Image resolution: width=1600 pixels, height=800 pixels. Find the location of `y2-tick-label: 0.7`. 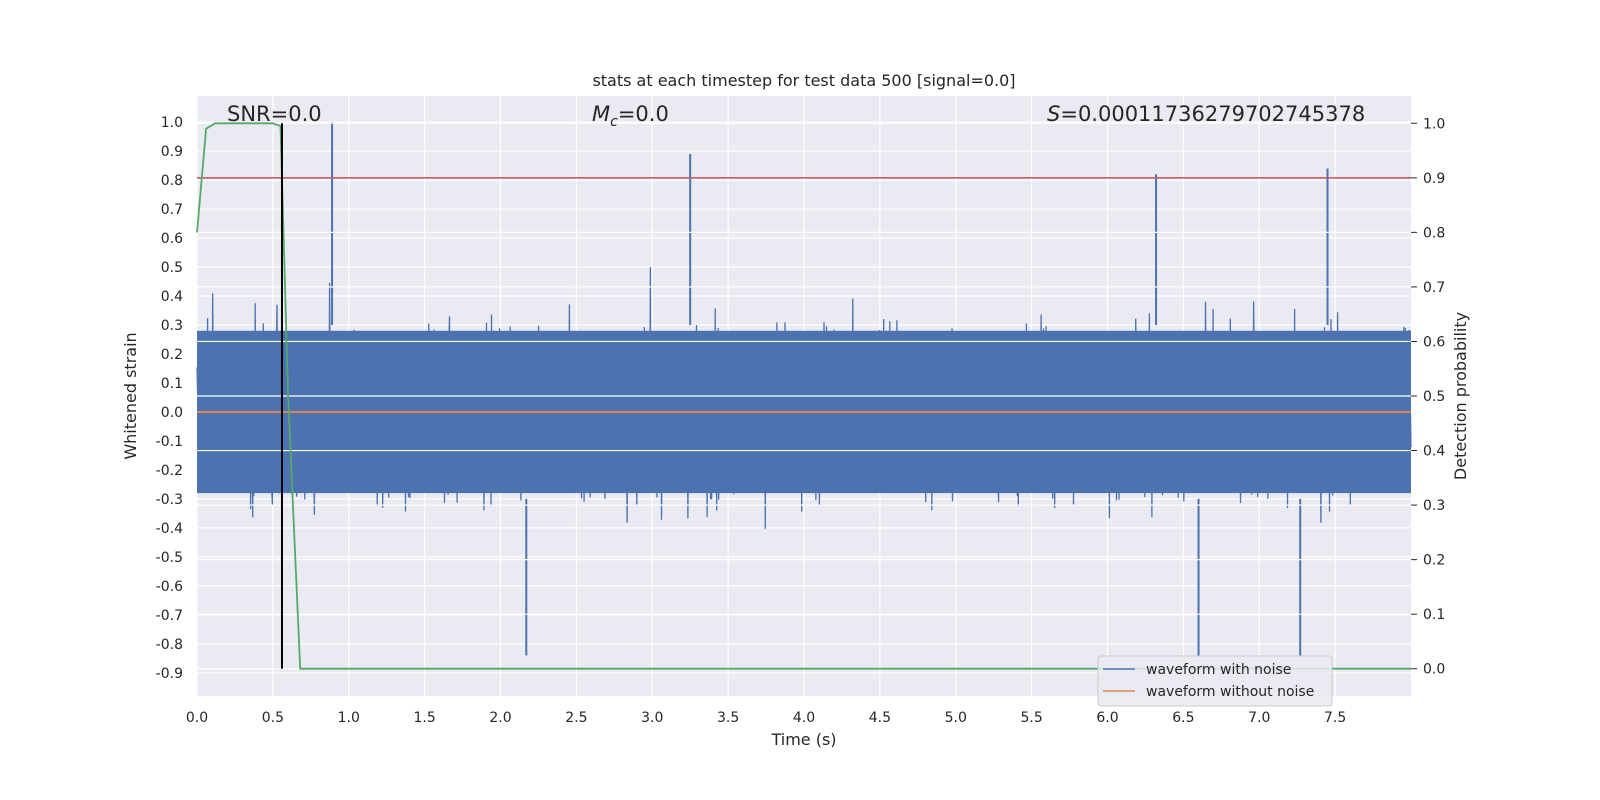

y2-tick-label: 0.7 is located at coordinates (1434, 288).